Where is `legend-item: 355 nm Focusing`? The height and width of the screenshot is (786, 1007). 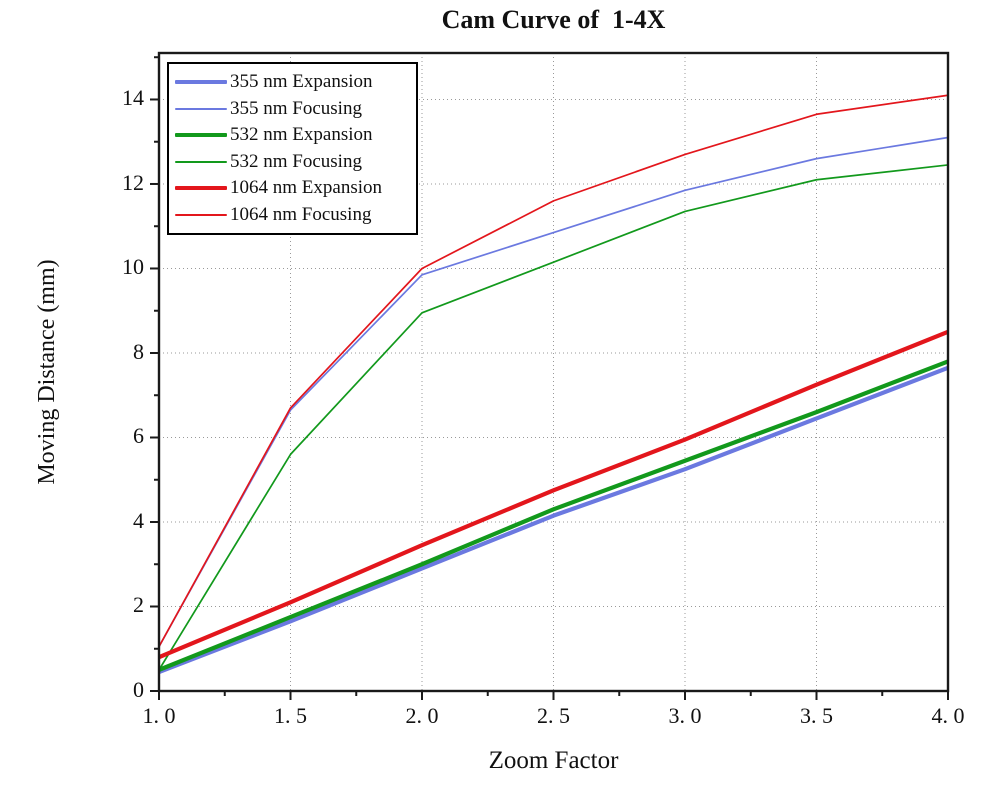
legend-item: 355 nm Focusing is located at coordinates (295, 109).